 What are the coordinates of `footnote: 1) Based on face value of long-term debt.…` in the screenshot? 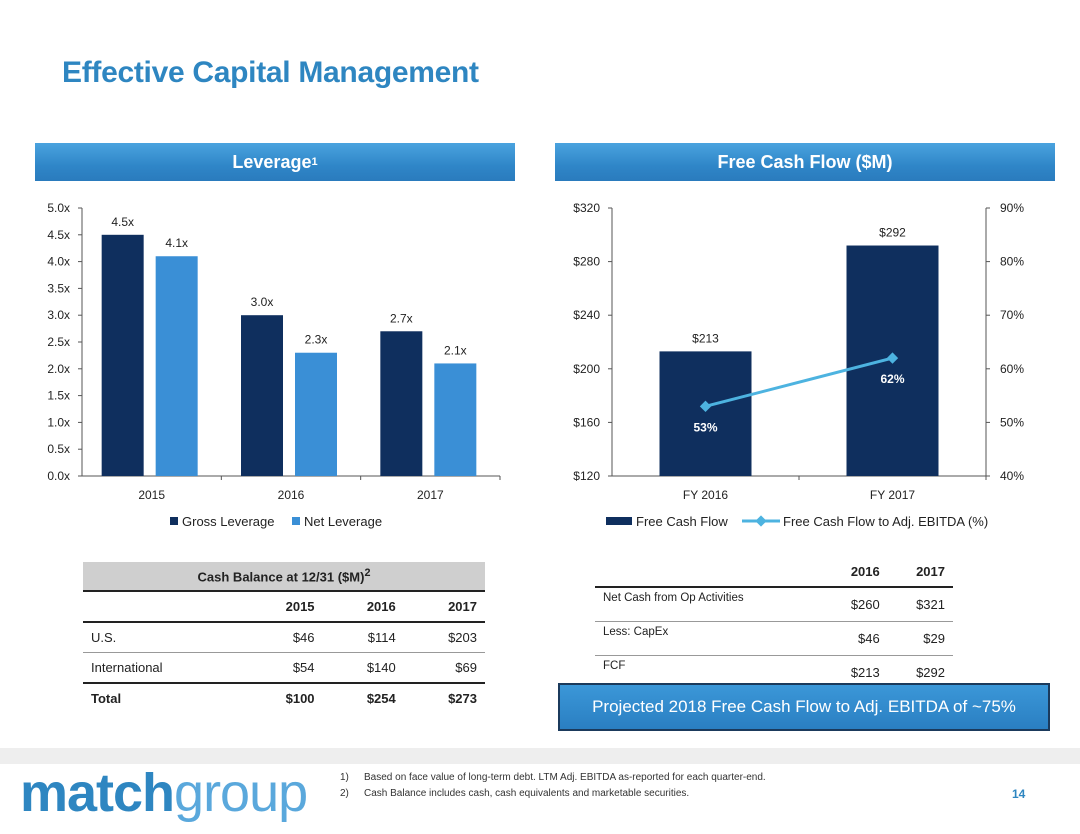 It's located at (553, 777).